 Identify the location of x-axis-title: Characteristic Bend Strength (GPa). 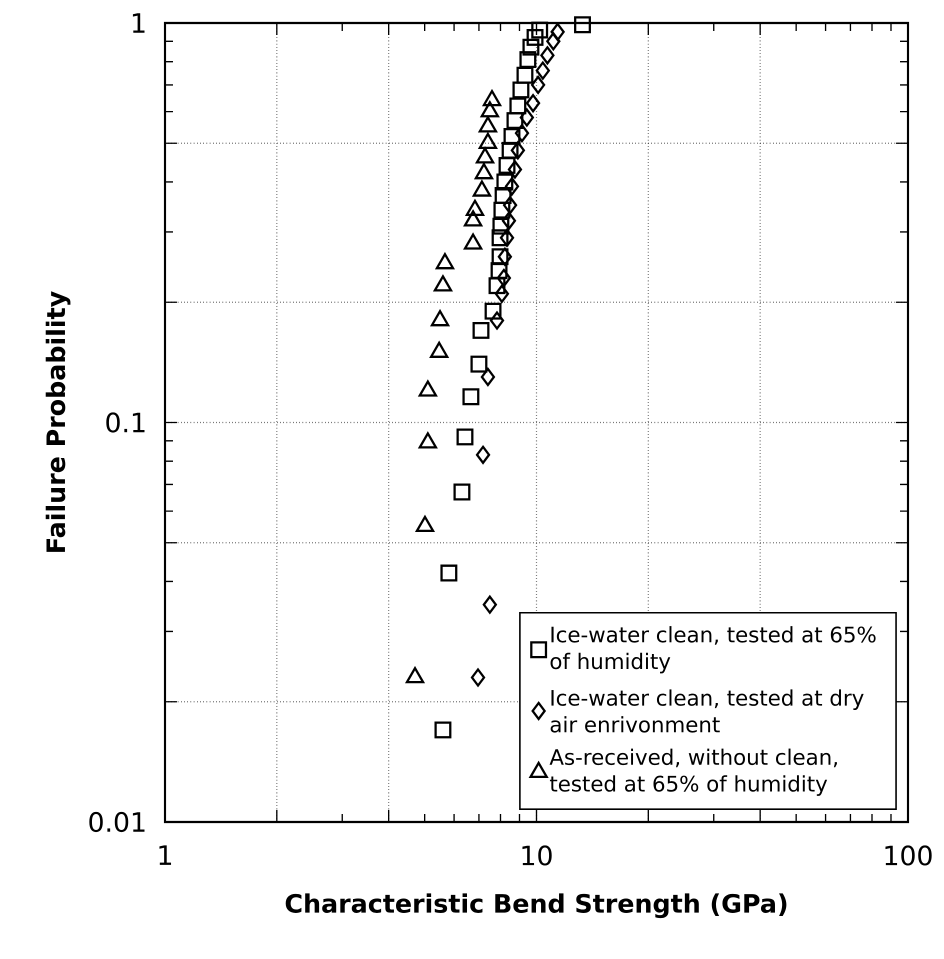
(536, 905).